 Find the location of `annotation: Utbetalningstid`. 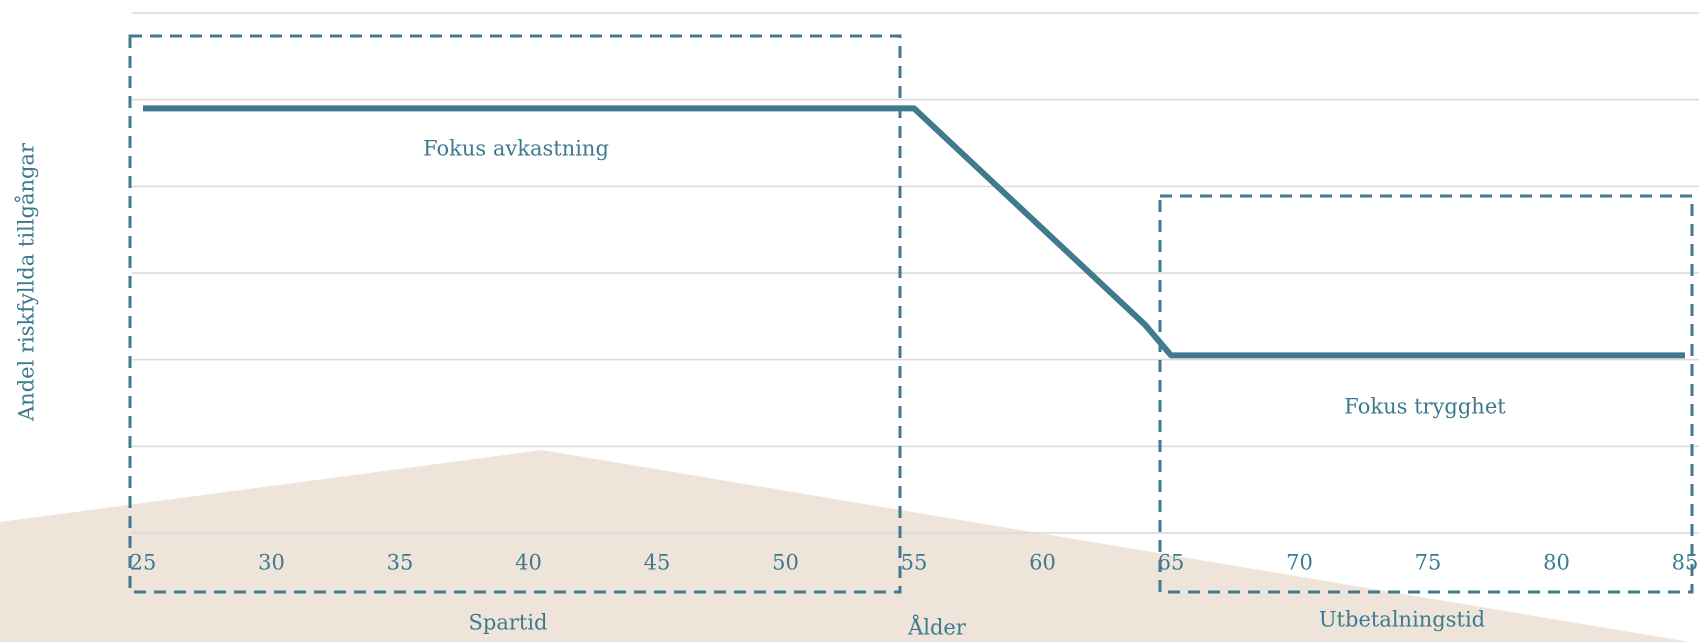

annotation: Utbetalningstid is located at coordinates (1402, 620).